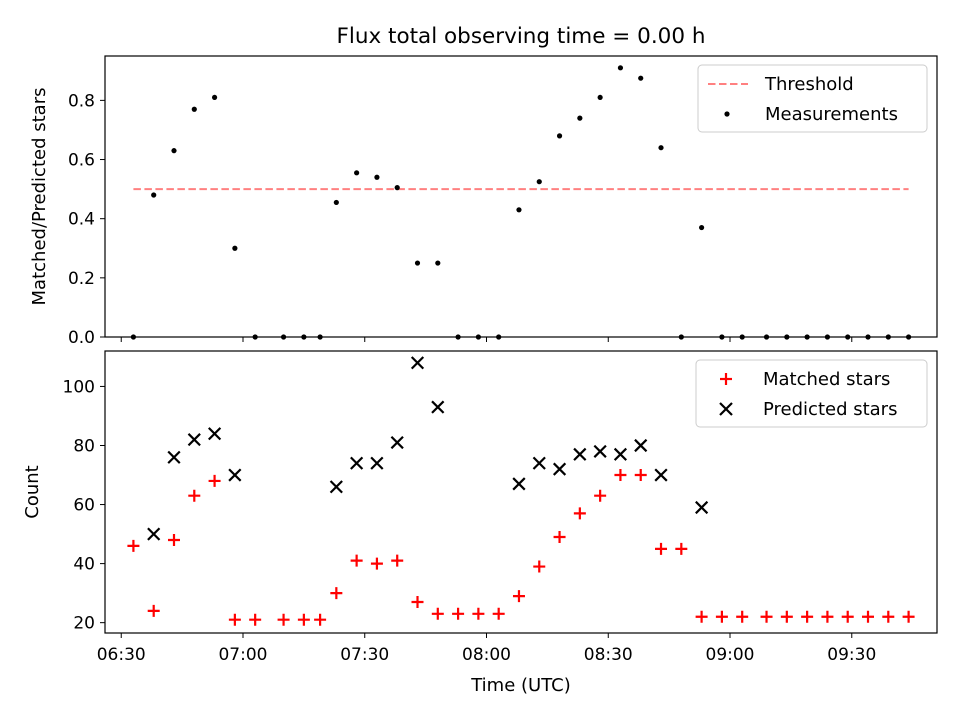 The image size is (960, 720). I want to click on bottom-y-tick-label: 60, so click(84, 506).